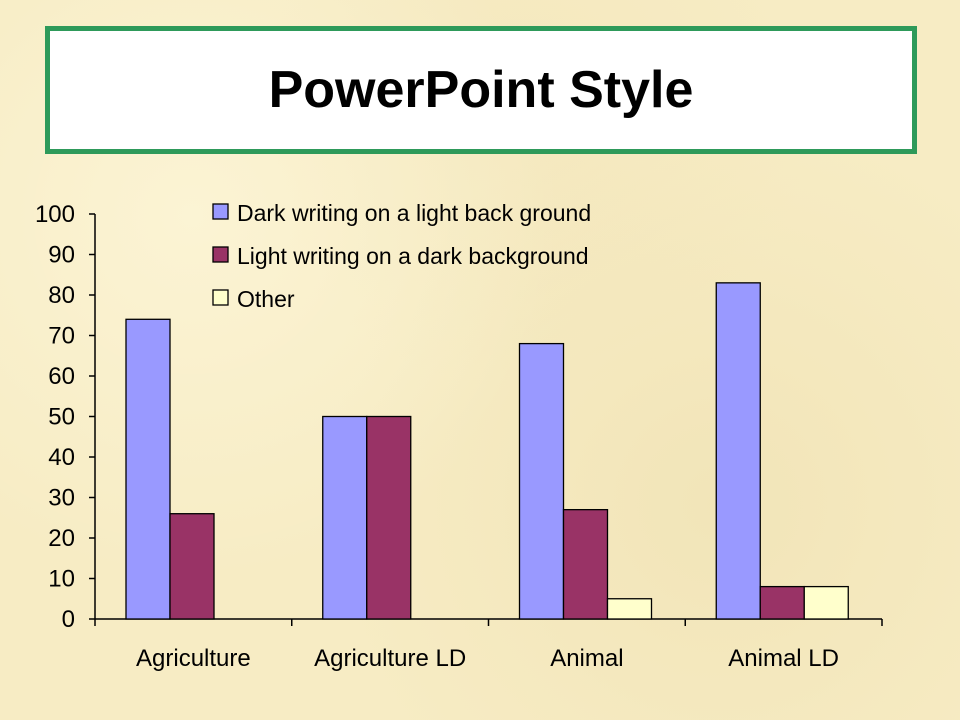 The height and width of the screenshot is (720, 960). I want to click on x-tick-label: Animal LD, so click(783, 658).